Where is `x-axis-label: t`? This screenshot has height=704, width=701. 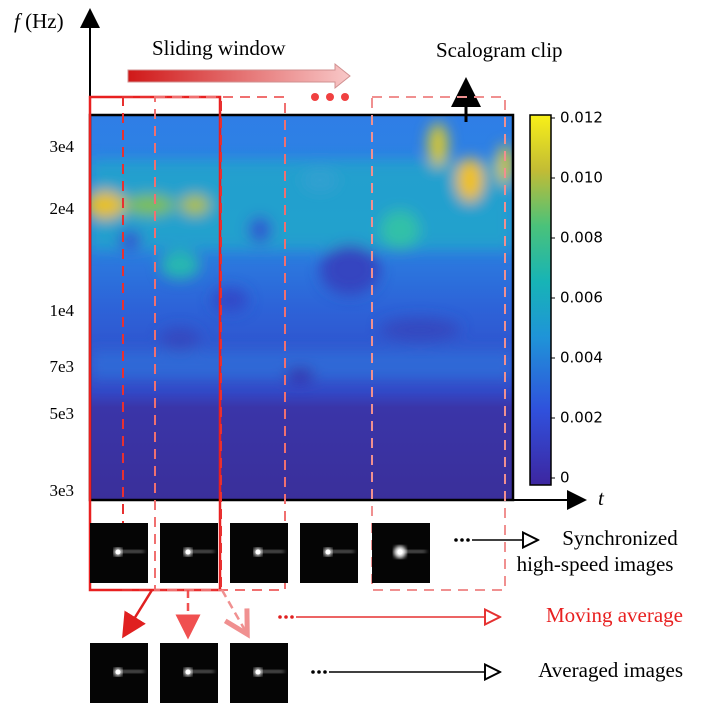
x-axis-label: t is located at coordinates (601, 498).